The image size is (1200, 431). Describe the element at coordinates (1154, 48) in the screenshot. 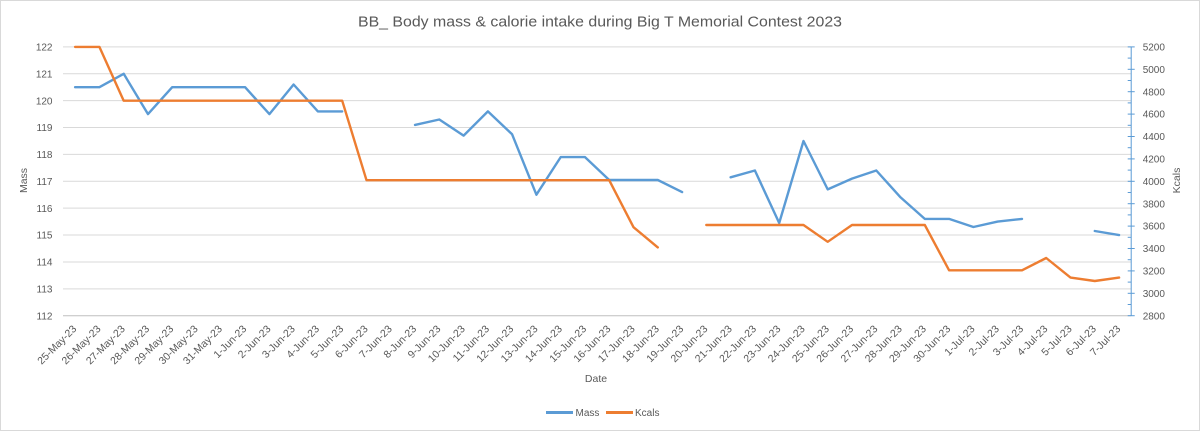

I see `svg-text: 5200` at that location.